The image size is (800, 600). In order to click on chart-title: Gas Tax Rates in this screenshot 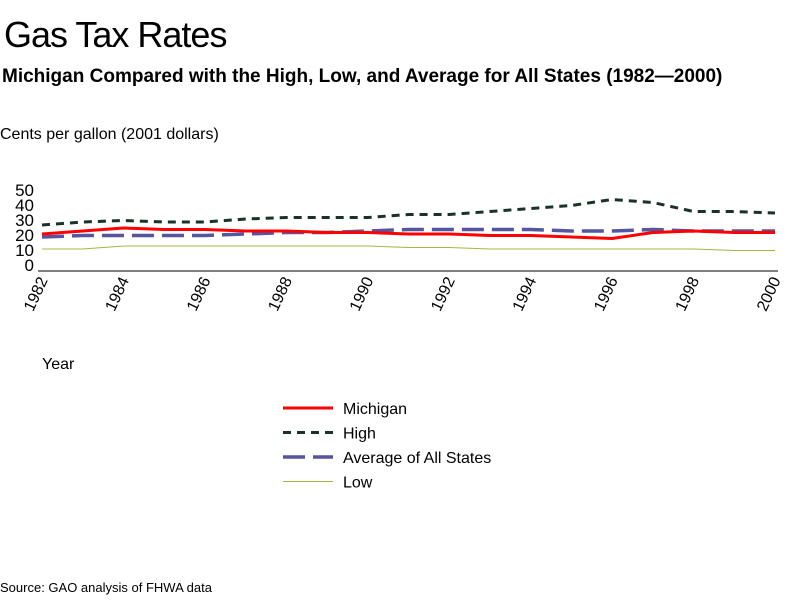, I will do `click(115, 34)`.